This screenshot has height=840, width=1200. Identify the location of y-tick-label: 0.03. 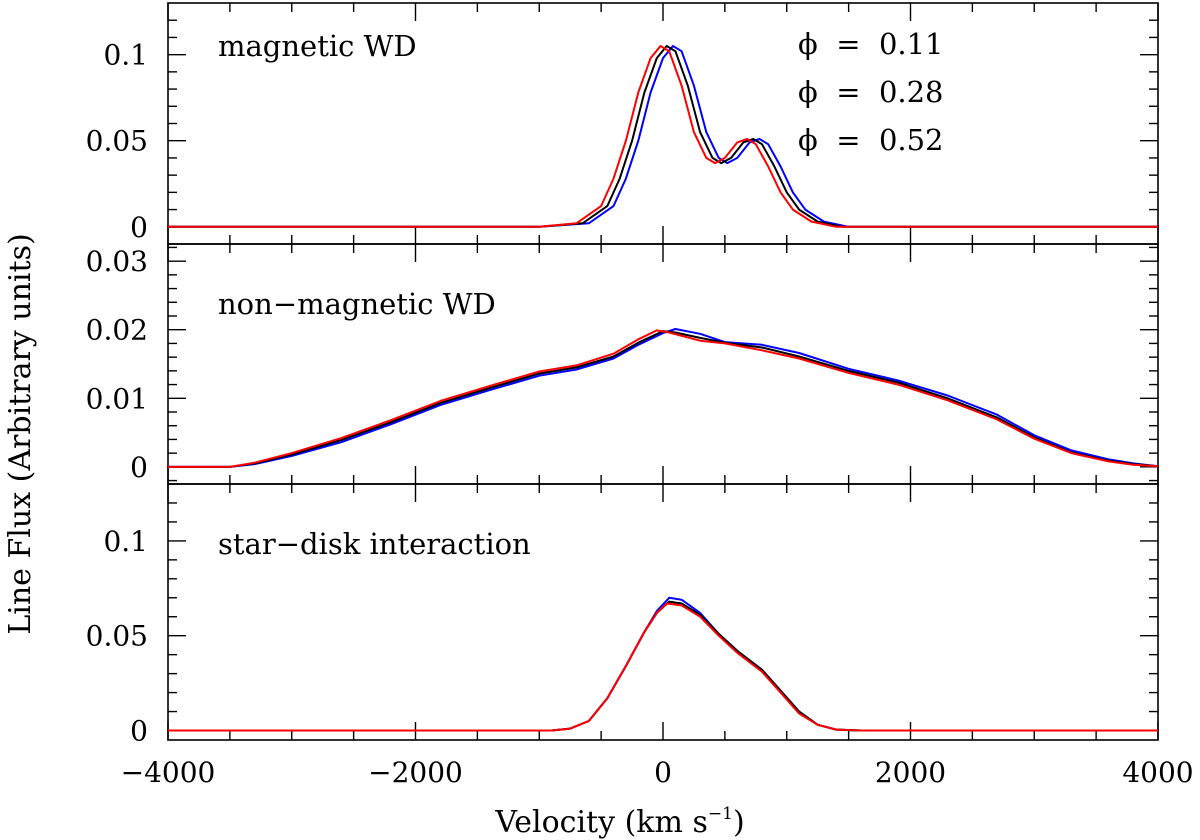
(117, 261).